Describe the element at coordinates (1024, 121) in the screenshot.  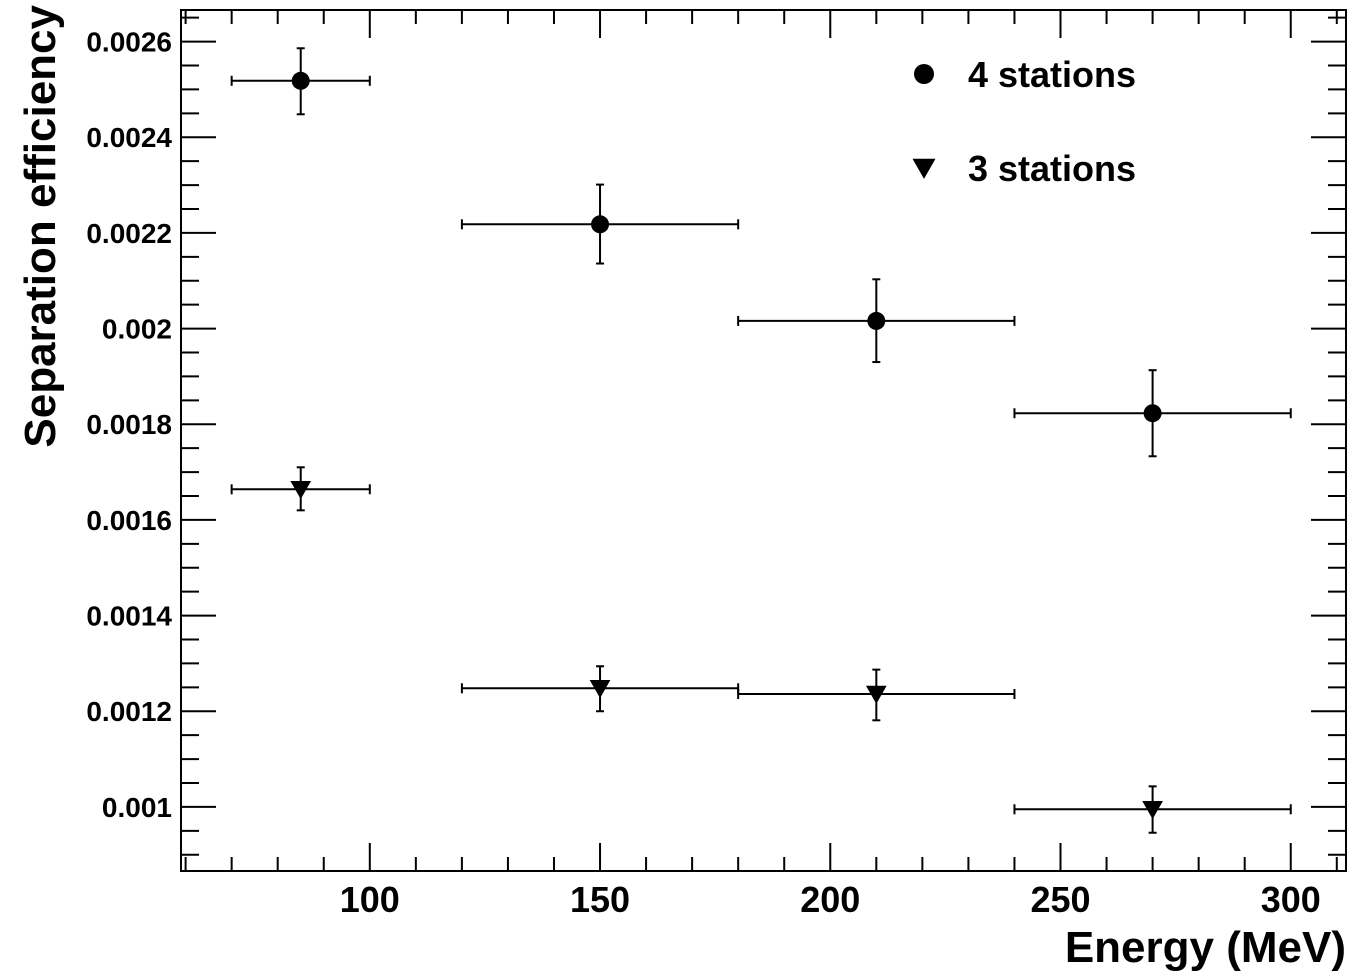
I see `legend: 4 stations 3 stations` at that location.